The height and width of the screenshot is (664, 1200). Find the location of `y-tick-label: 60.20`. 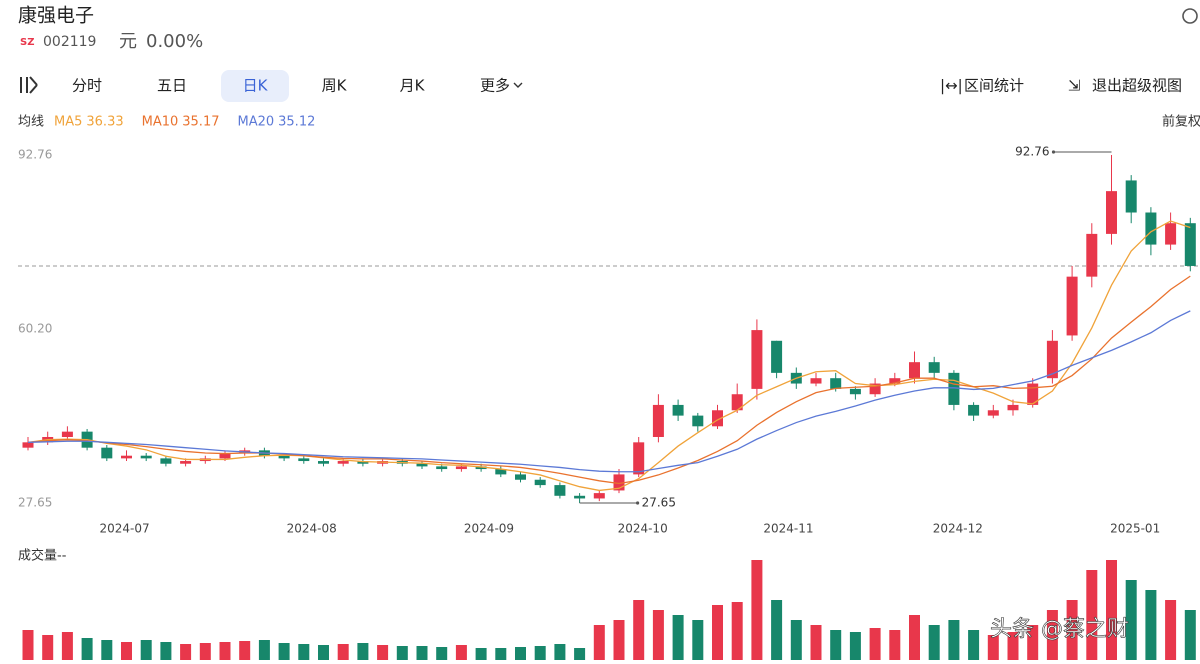

y-tick-label: 60.20 is located at coordinates (35, 329).